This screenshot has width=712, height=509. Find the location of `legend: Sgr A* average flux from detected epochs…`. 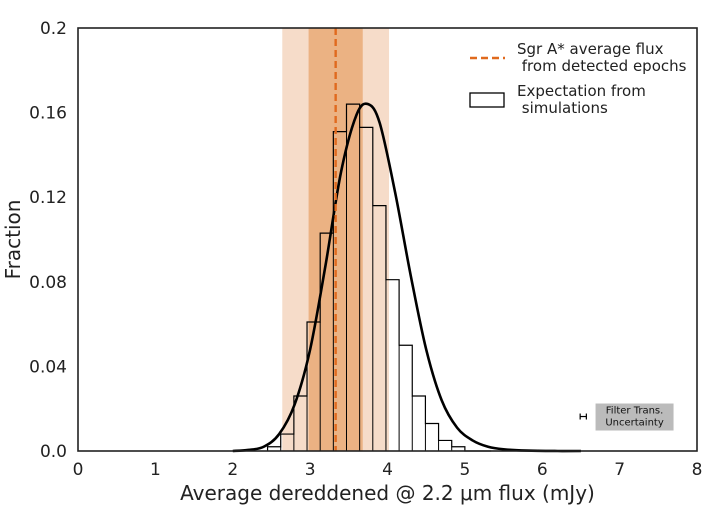

legend: Sgr A* average flux from detected epochs… is located at coordinates (578, 78).